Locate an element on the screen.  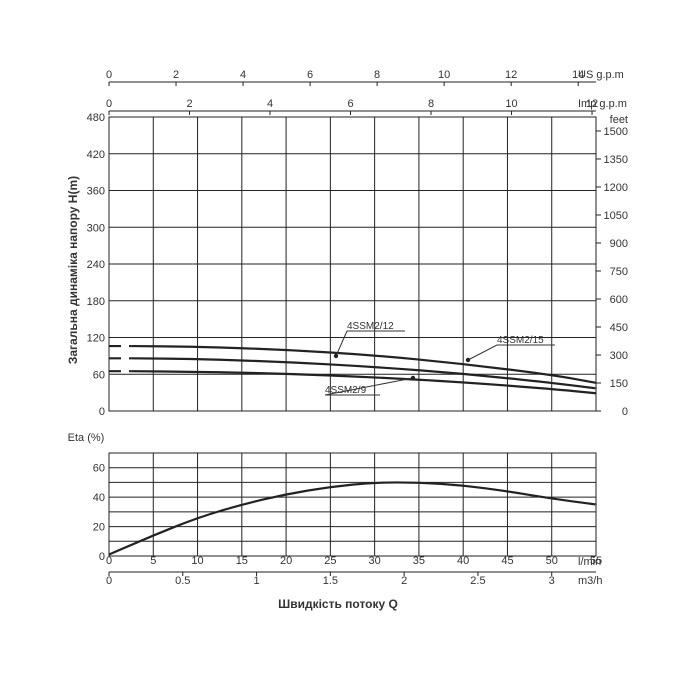
head-y-tick-label: 120 is located at coordinates (96, 339).